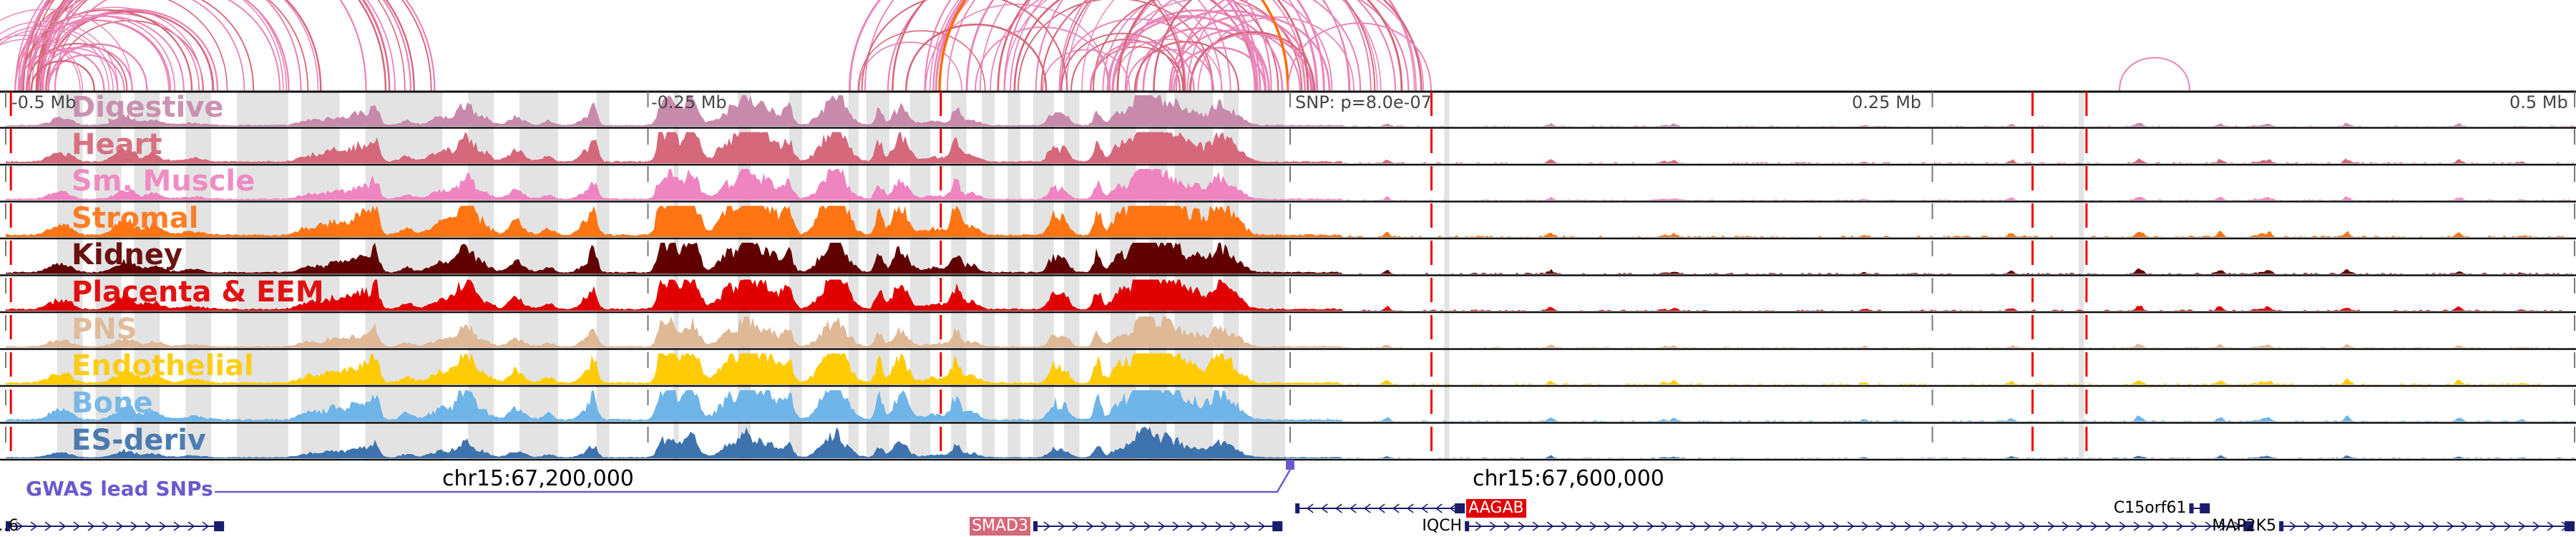 The width and height of the screenshot is (2576, 537). I want to click on axis-tick-label-0-5: 0.5 Mb, so click(2538, 102).